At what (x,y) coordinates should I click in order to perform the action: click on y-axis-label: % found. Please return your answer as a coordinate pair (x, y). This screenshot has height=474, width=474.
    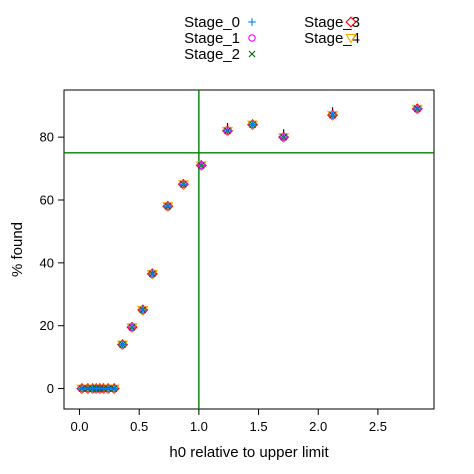
    Looking at the image, I should click on (17, 249).